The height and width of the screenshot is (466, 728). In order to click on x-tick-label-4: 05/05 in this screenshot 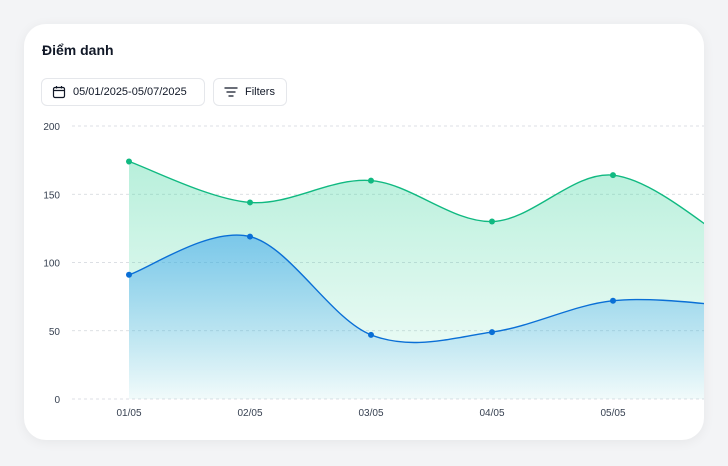, I will do `click(612, 413)`.